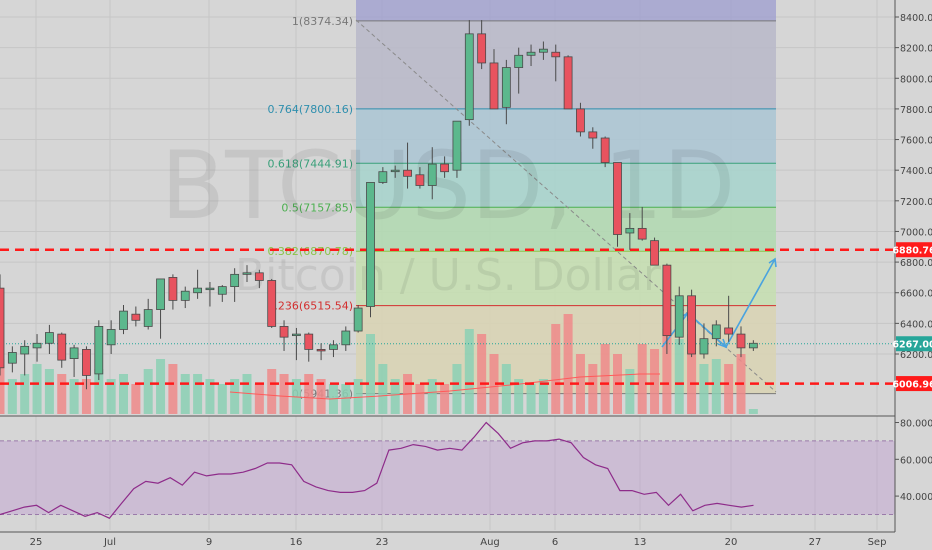  What do you see at coordinates (815, 542) in the screenshot?
I see `time-tick-label: 27` at bounding box center [815, 542].